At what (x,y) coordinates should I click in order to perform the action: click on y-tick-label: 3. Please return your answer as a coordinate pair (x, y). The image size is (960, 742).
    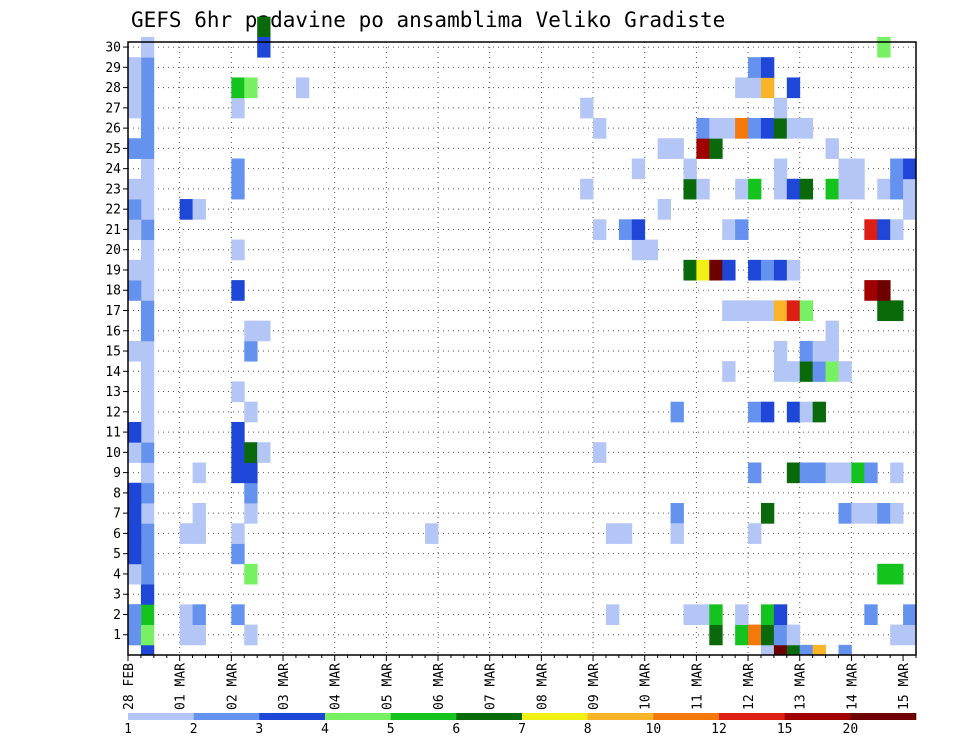
    Looking at the image, I should click on (117, 595).